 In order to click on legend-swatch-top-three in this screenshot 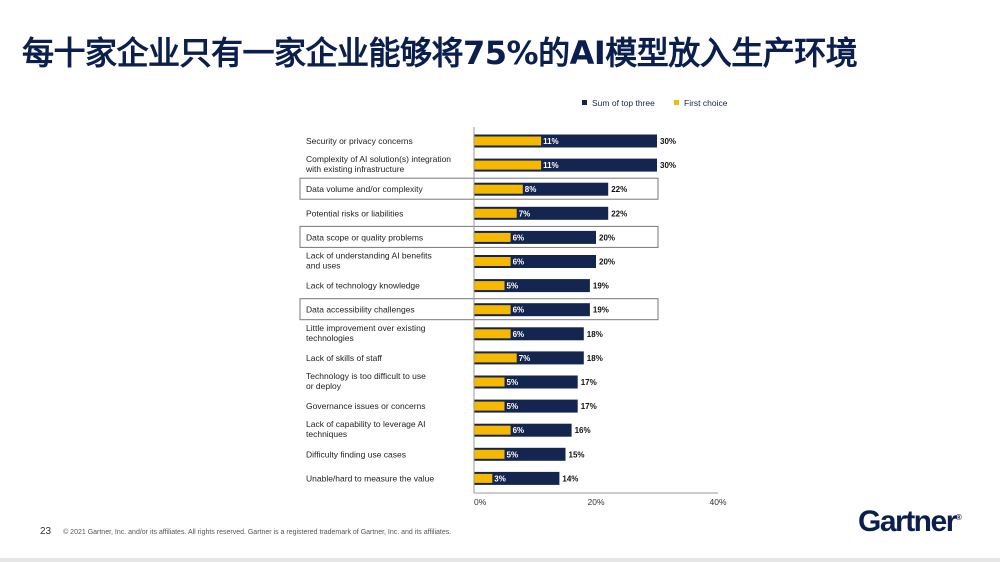, I will do `click(584, 102)`.